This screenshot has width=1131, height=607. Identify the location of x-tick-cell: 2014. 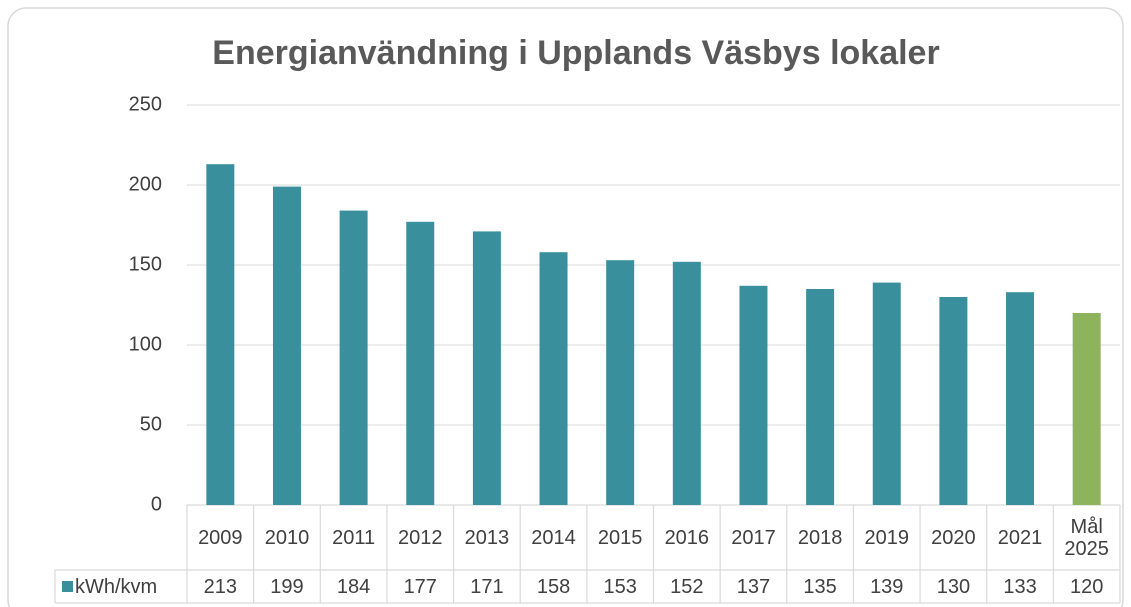
(553, 537).